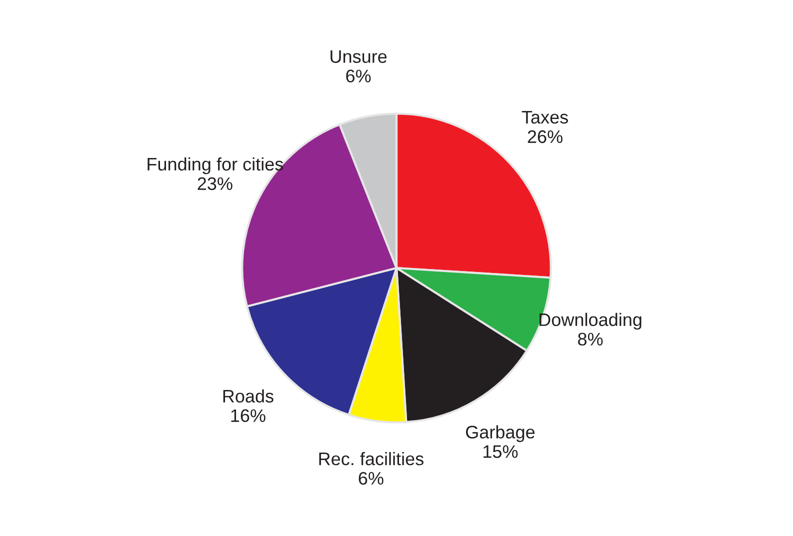  Describe the element at coordinates (248, 396) in the screenshot. I see `slice-label: Roads` at that location.